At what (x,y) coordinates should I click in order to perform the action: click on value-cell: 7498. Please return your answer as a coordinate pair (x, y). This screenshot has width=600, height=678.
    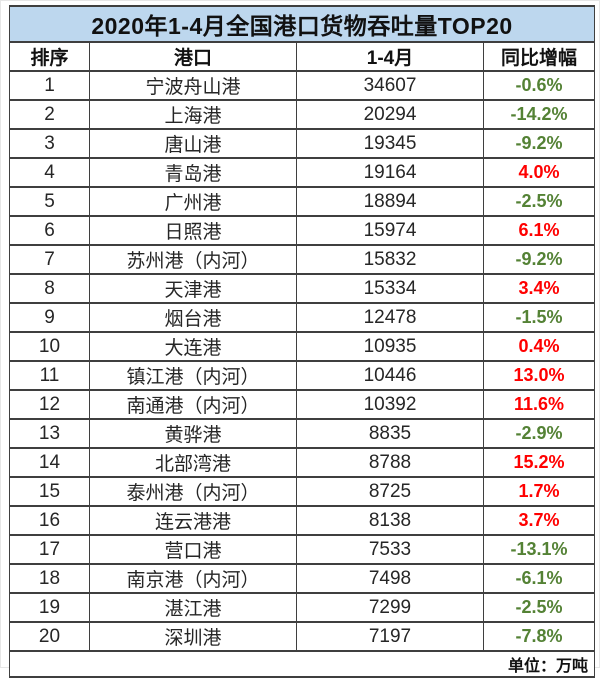
    Looking at the image, I should click on (390, 578).